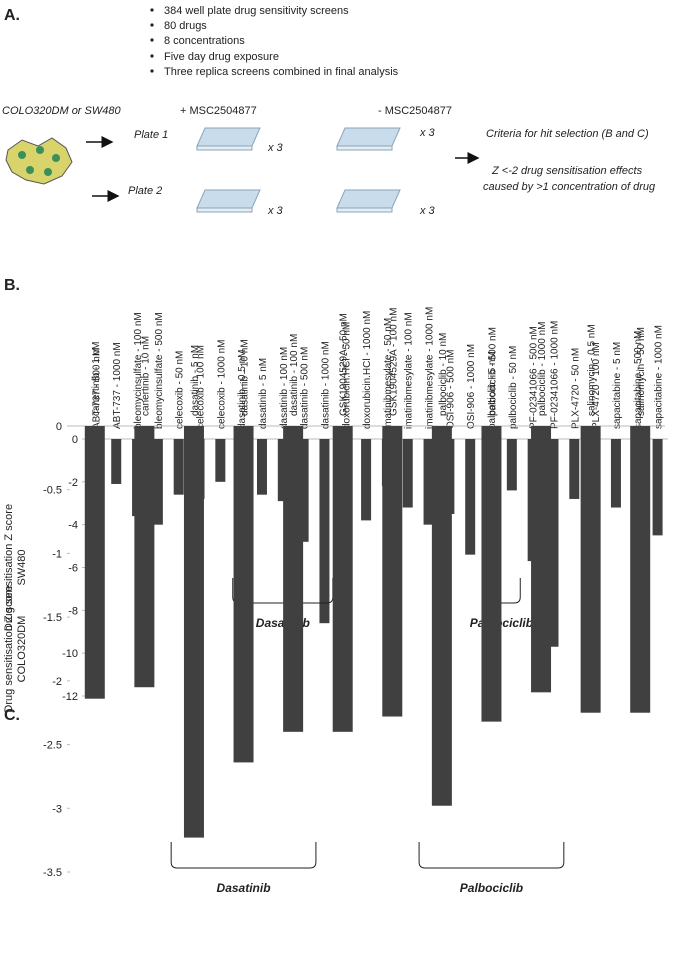 This screenshot has width=685, height=976. I want to click on x-tick-label: dasatinib - 1000 nM, so click(325, 385).